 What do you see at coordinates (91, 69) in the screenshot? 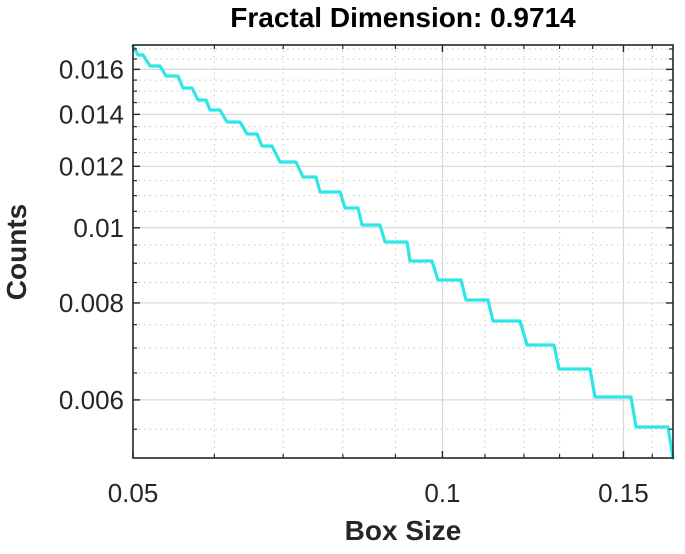
I see `y-tick-label: 0.016` at bounding box center [91, 69].